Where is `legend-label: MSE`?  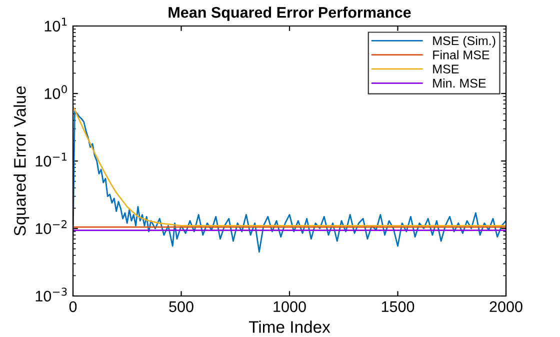
legend-label: MSE is located at coordinates (446, 69).